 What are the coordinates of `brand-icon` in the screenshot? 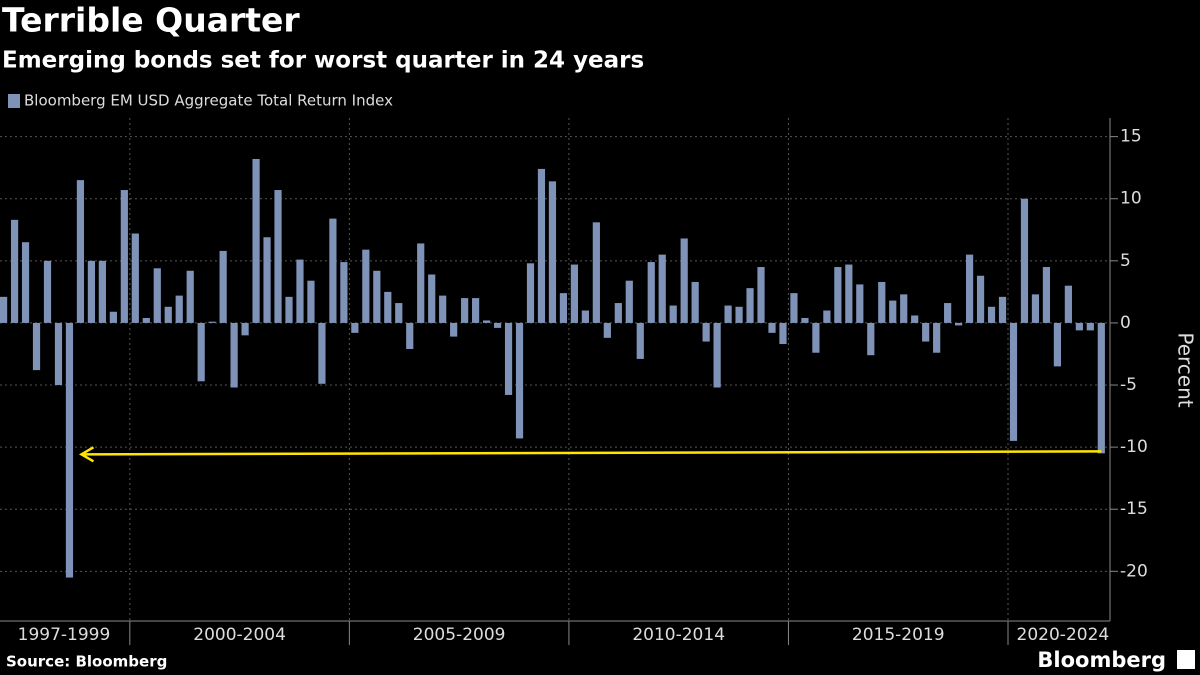 It's located at (1186, 659).